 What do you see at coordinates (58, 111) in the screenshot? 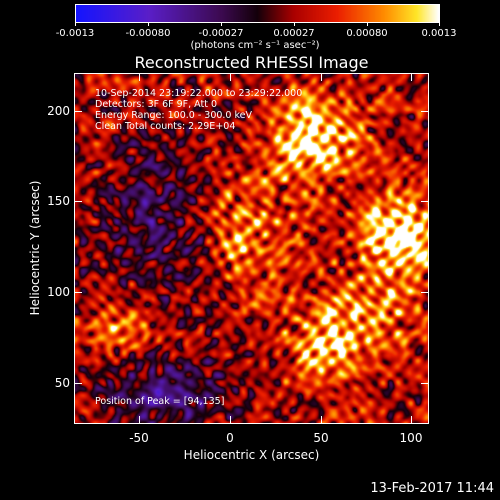
I see `y-tick-label: 200` at bounding box center [58, 111].